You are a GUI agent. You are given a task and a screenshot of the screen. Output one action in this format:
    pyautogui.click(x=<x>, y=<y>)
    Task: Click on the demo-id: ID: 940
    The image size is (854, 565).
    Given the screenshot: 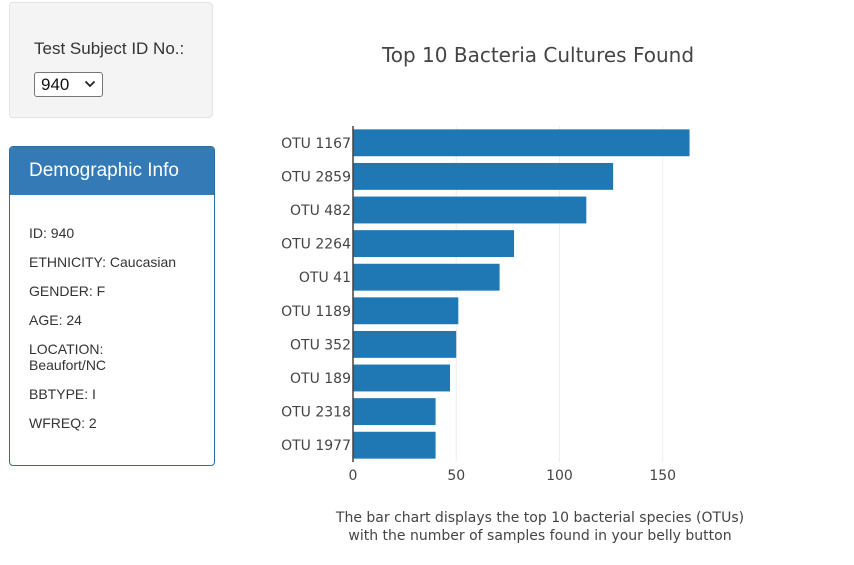 What is the action you would take?
    pyautogui.click(x=52, y=233)
    